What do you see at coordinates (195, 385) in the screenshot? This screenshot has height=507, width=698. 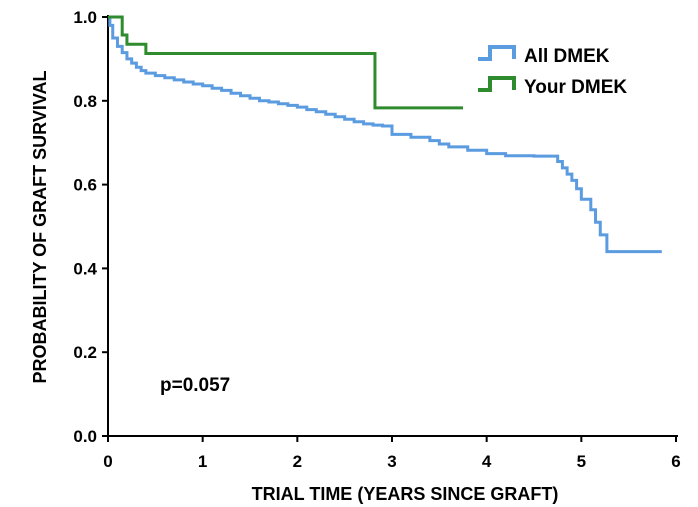 I see `p-value-annotation: p=0.057` at bounding box center [195, 385].